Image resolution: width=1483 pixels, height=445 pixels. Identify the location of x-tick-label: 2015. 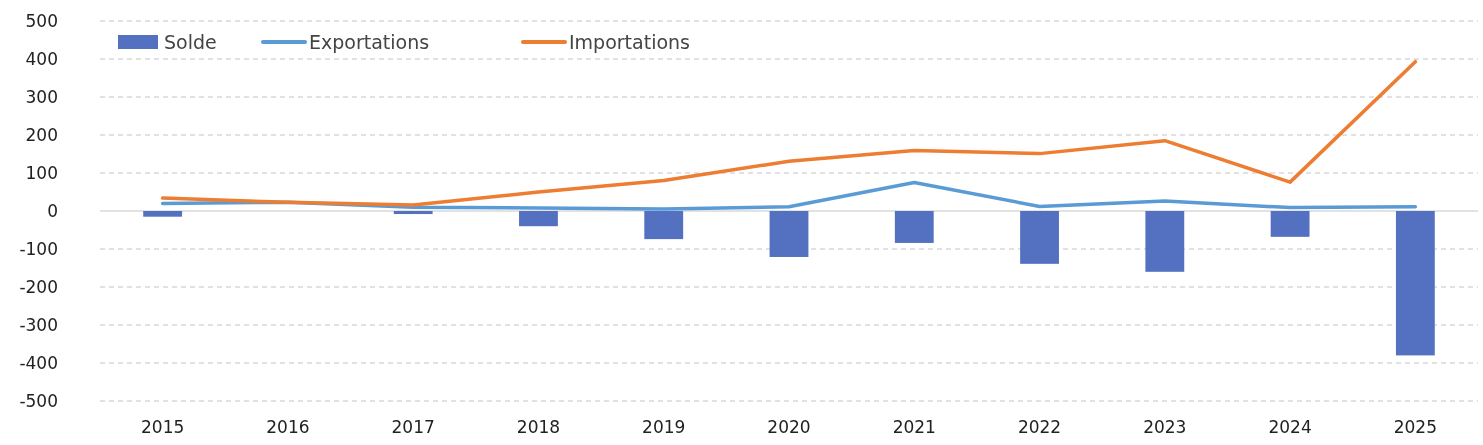
(163, 427).